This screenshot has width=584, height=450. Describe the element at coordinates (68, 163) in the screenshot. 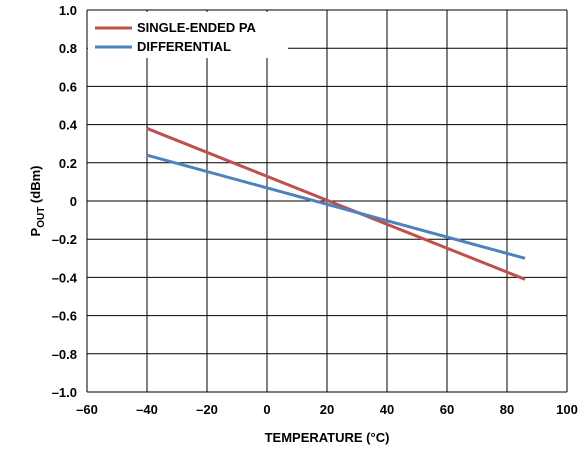

I see `y-tick-label: 0.2` at that location.